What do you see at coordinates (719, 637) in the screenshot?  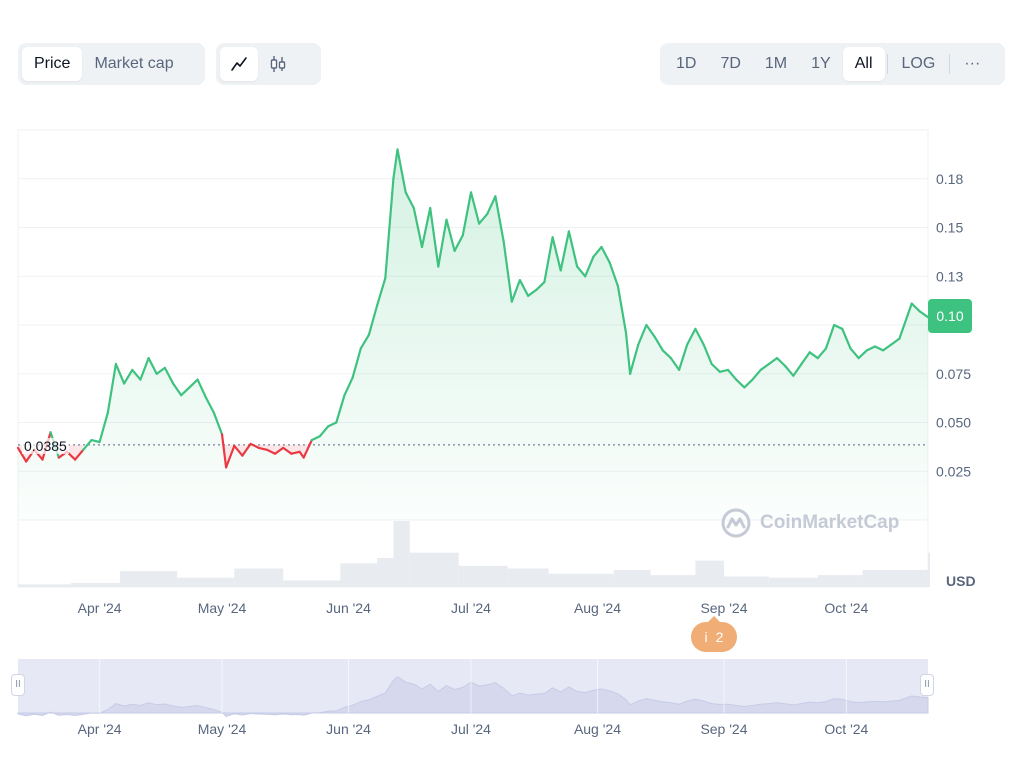 I see `event-count: 2` at bounding box center [719, 637].